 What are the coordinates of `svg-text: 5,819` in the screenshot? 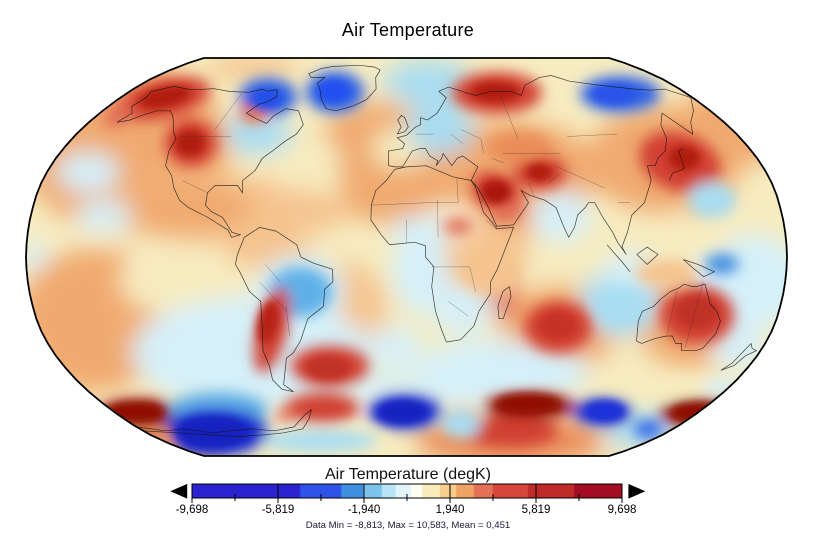 It's located at (536, 510).